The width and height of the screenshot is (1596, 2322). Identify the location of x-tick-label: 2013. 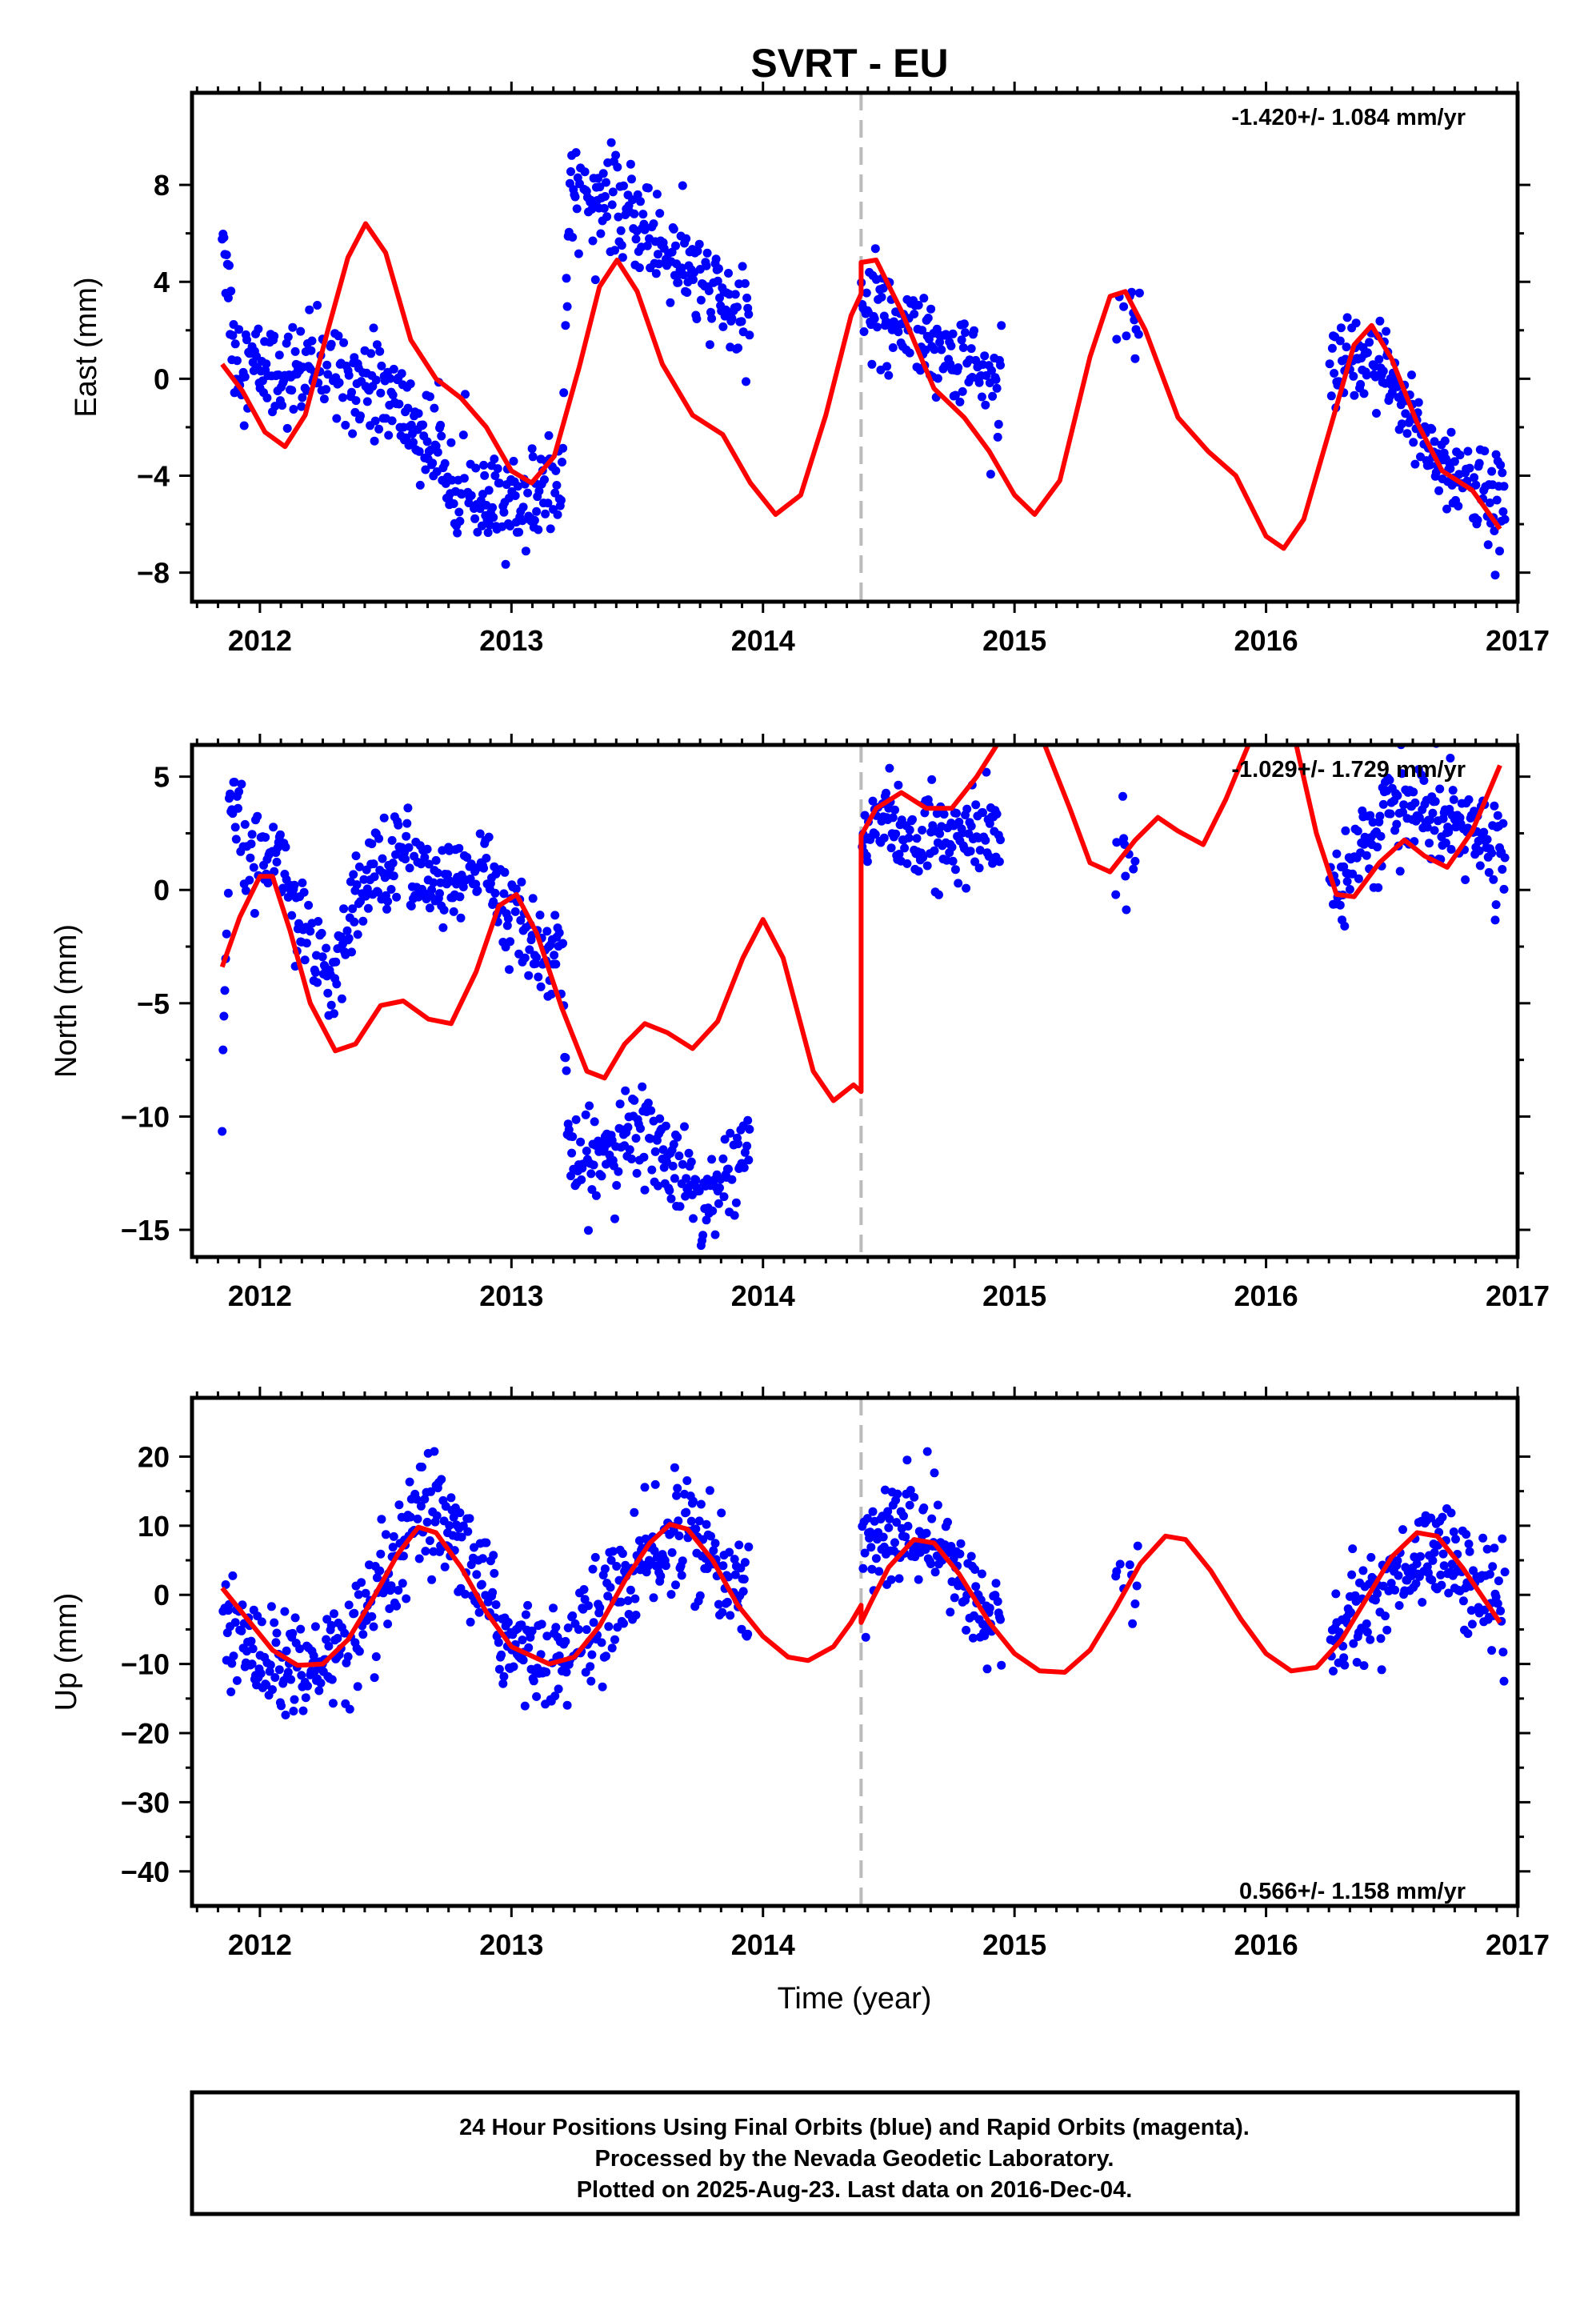
(511, 1295).